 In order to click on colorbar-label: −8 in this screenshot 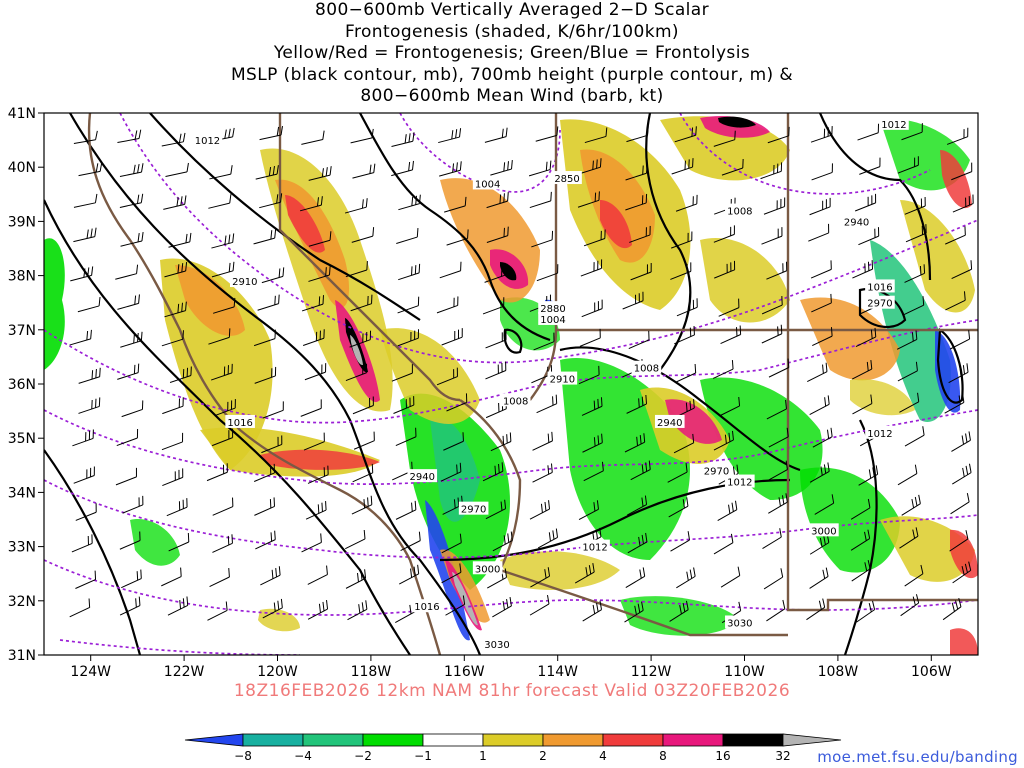, I will do `click(243, 756)`.